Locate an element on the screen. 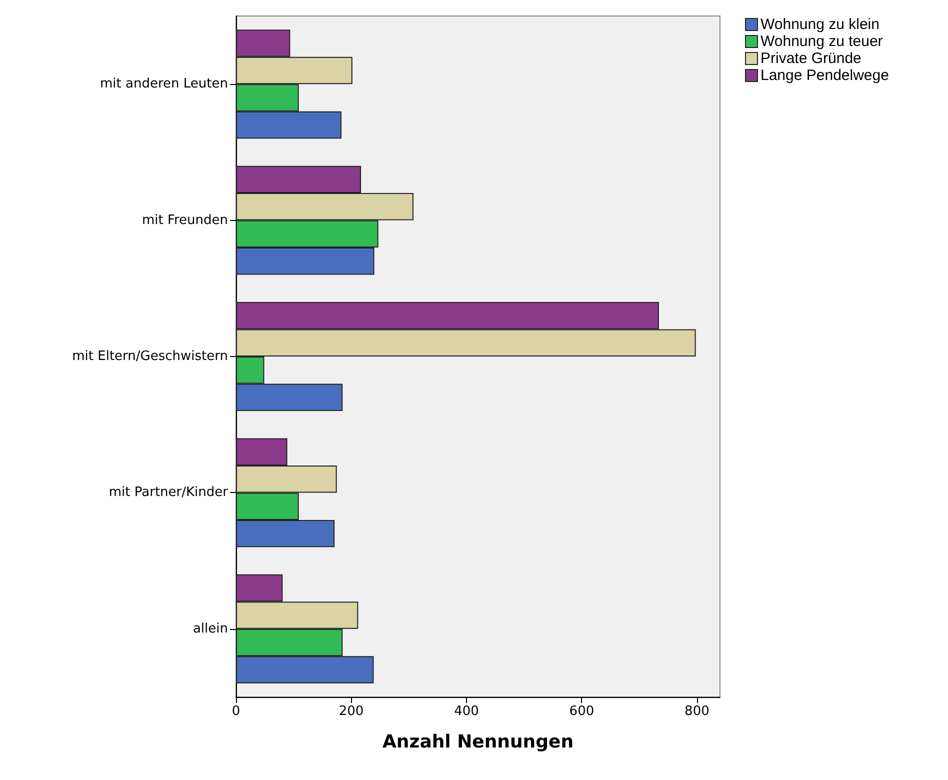  legend-label: Wohnung zu teuer is located at coordinates (821, 41).